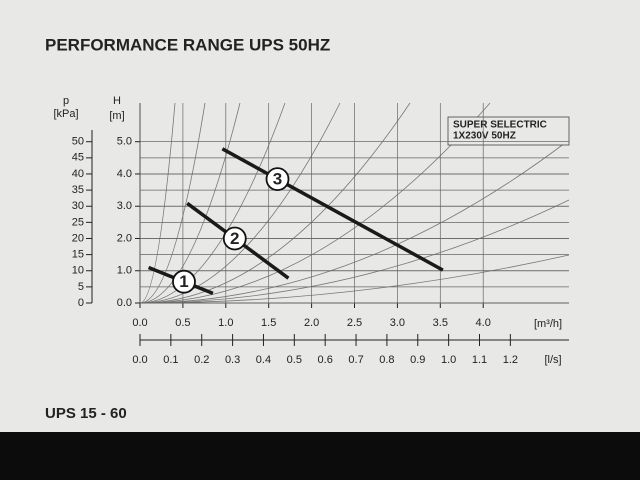 The image size is (640, 480). What do you see at coordinates (117, 101) in the screenshot?
I see `y-axis-label: H` at bounding box center [117, 101].